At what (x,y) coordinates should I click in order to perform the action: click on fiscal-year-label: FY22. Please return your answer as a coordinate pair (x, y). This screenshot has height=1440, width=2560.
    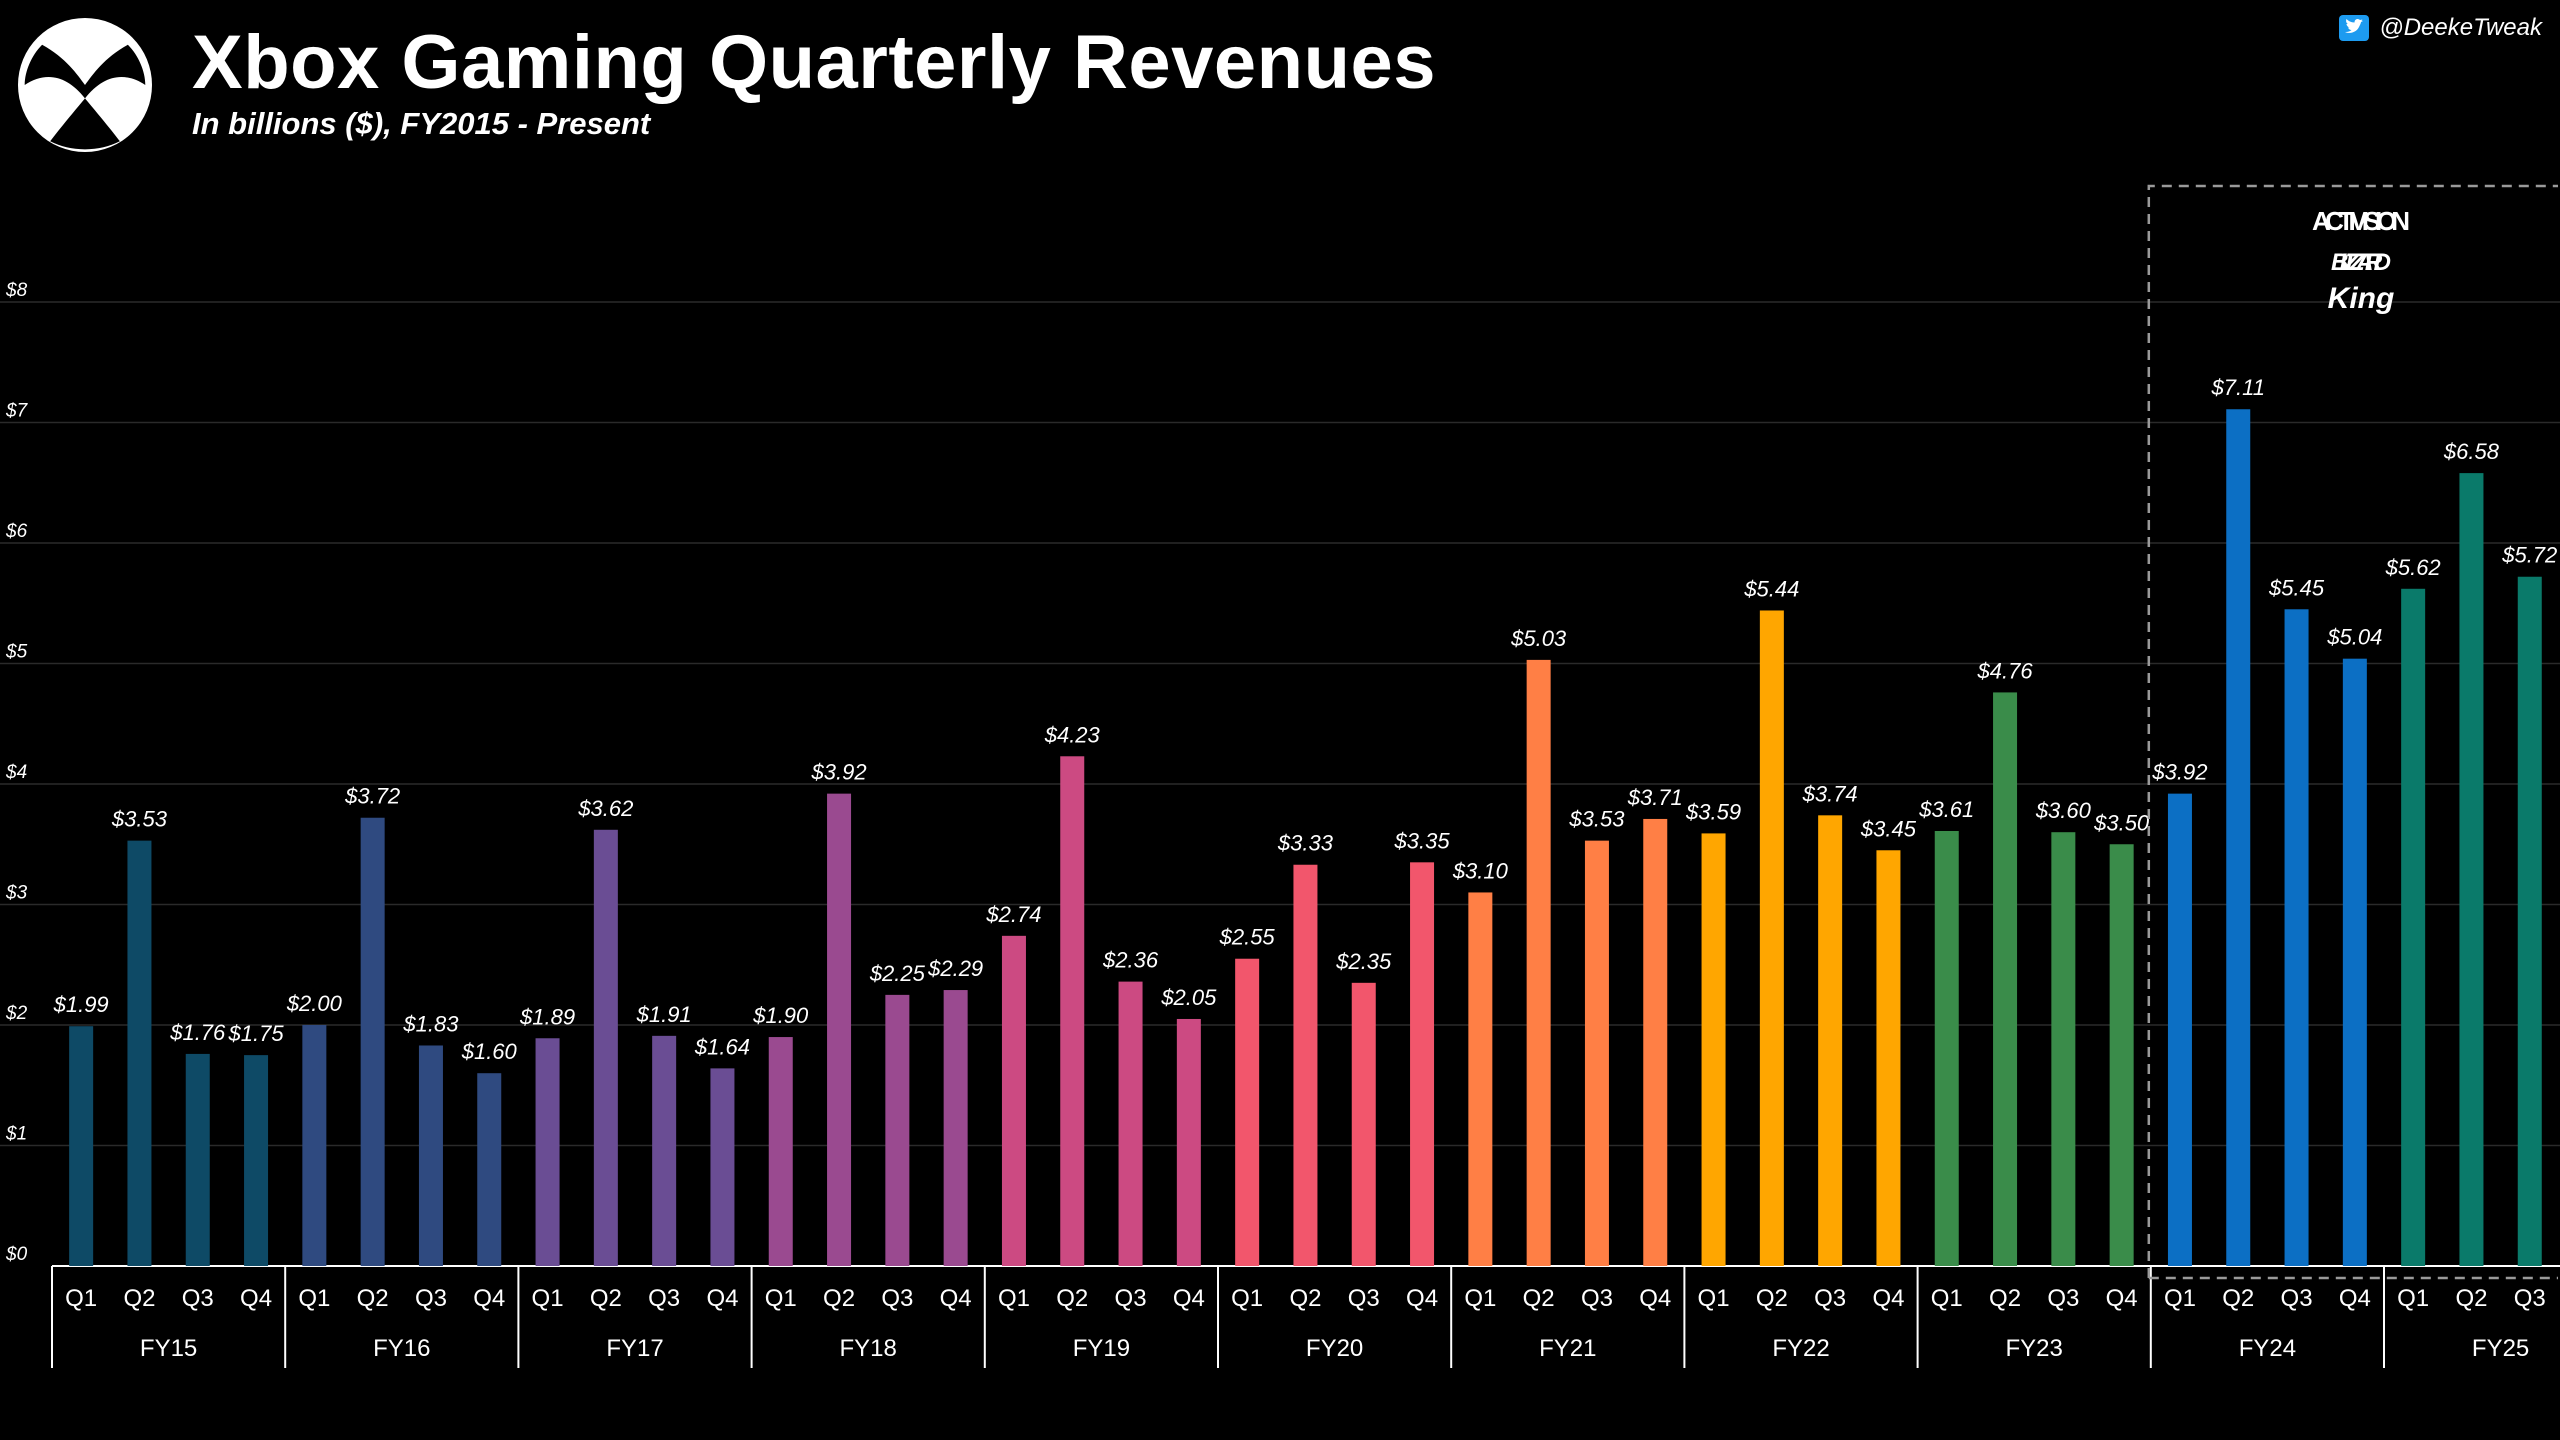
    Looking at the image, I should click on (1800, 1348).